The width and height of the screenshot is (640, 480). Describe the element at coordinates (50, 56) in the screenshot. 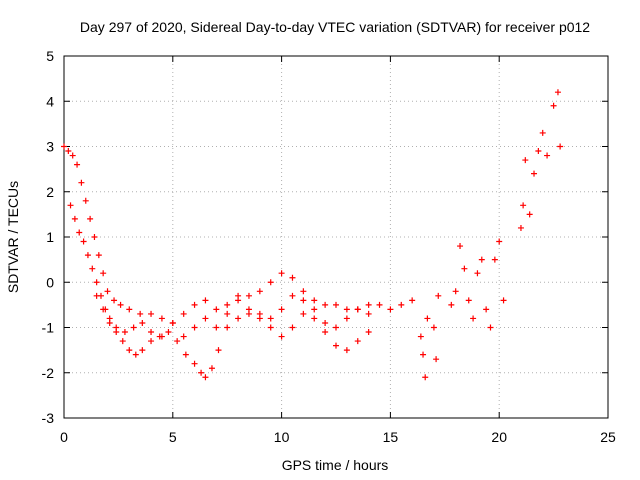

I see `y-tick-label: 5` at that location.